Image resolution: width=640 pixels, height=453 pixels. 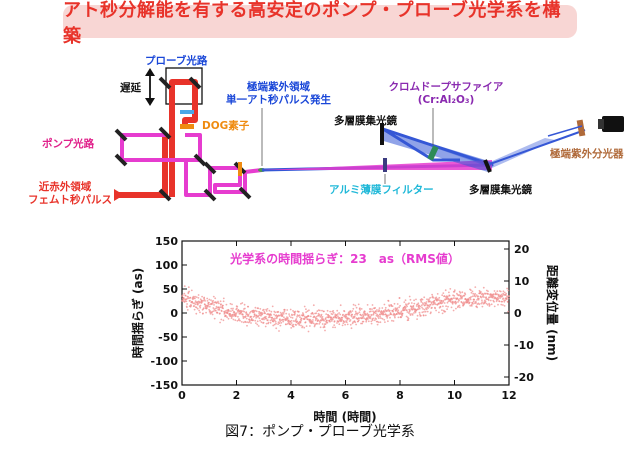 What do you see at coordinates (65, 187) in the screenshot?
I see `label-nir-line1: 近赤外領域` at bounding box center [65, 187].